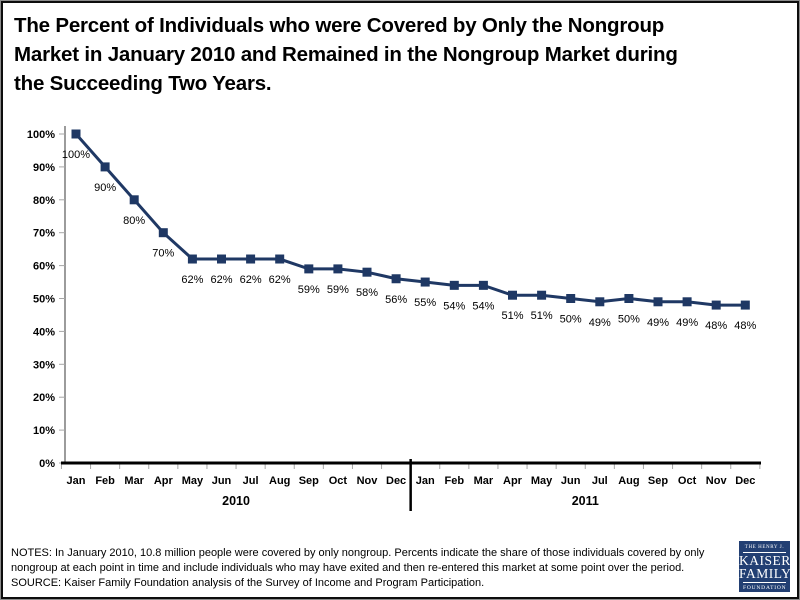 This screenshot has width=800, height=600. I want to click on logo-line-family: FAMILY, so click(765, 573).